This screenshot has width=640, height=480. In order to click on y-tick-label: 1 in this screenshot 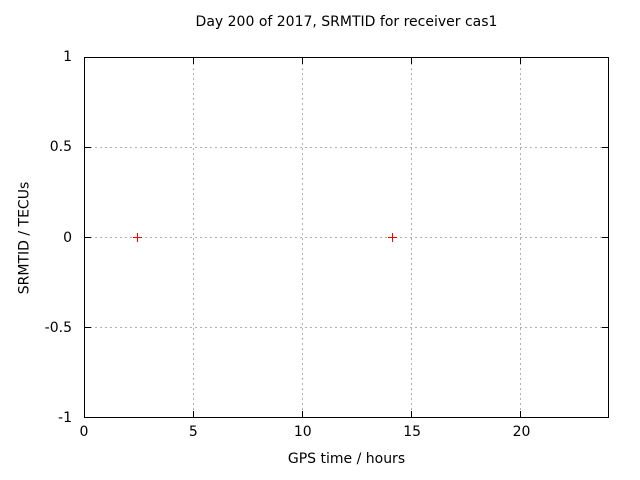, I will do `click(67, 57)`.